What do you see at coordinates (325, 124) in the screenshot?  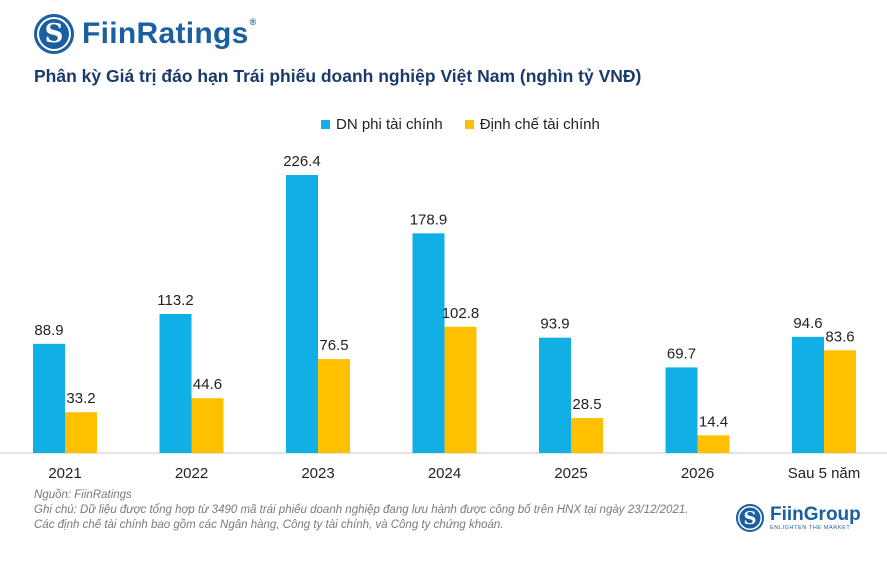 I see `legend-swatch-non-financial` at bounding box center [325, 124].